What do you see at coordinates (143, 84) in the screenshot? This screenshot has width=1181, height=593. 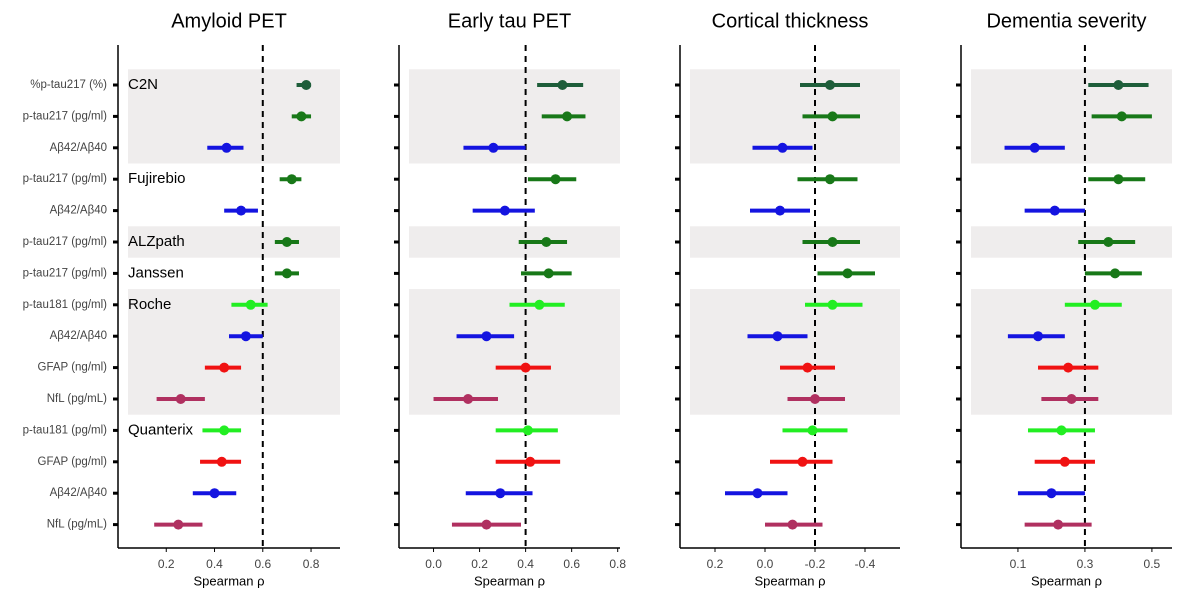 I see `group-label: C2N` at bounding box center [143, 84].